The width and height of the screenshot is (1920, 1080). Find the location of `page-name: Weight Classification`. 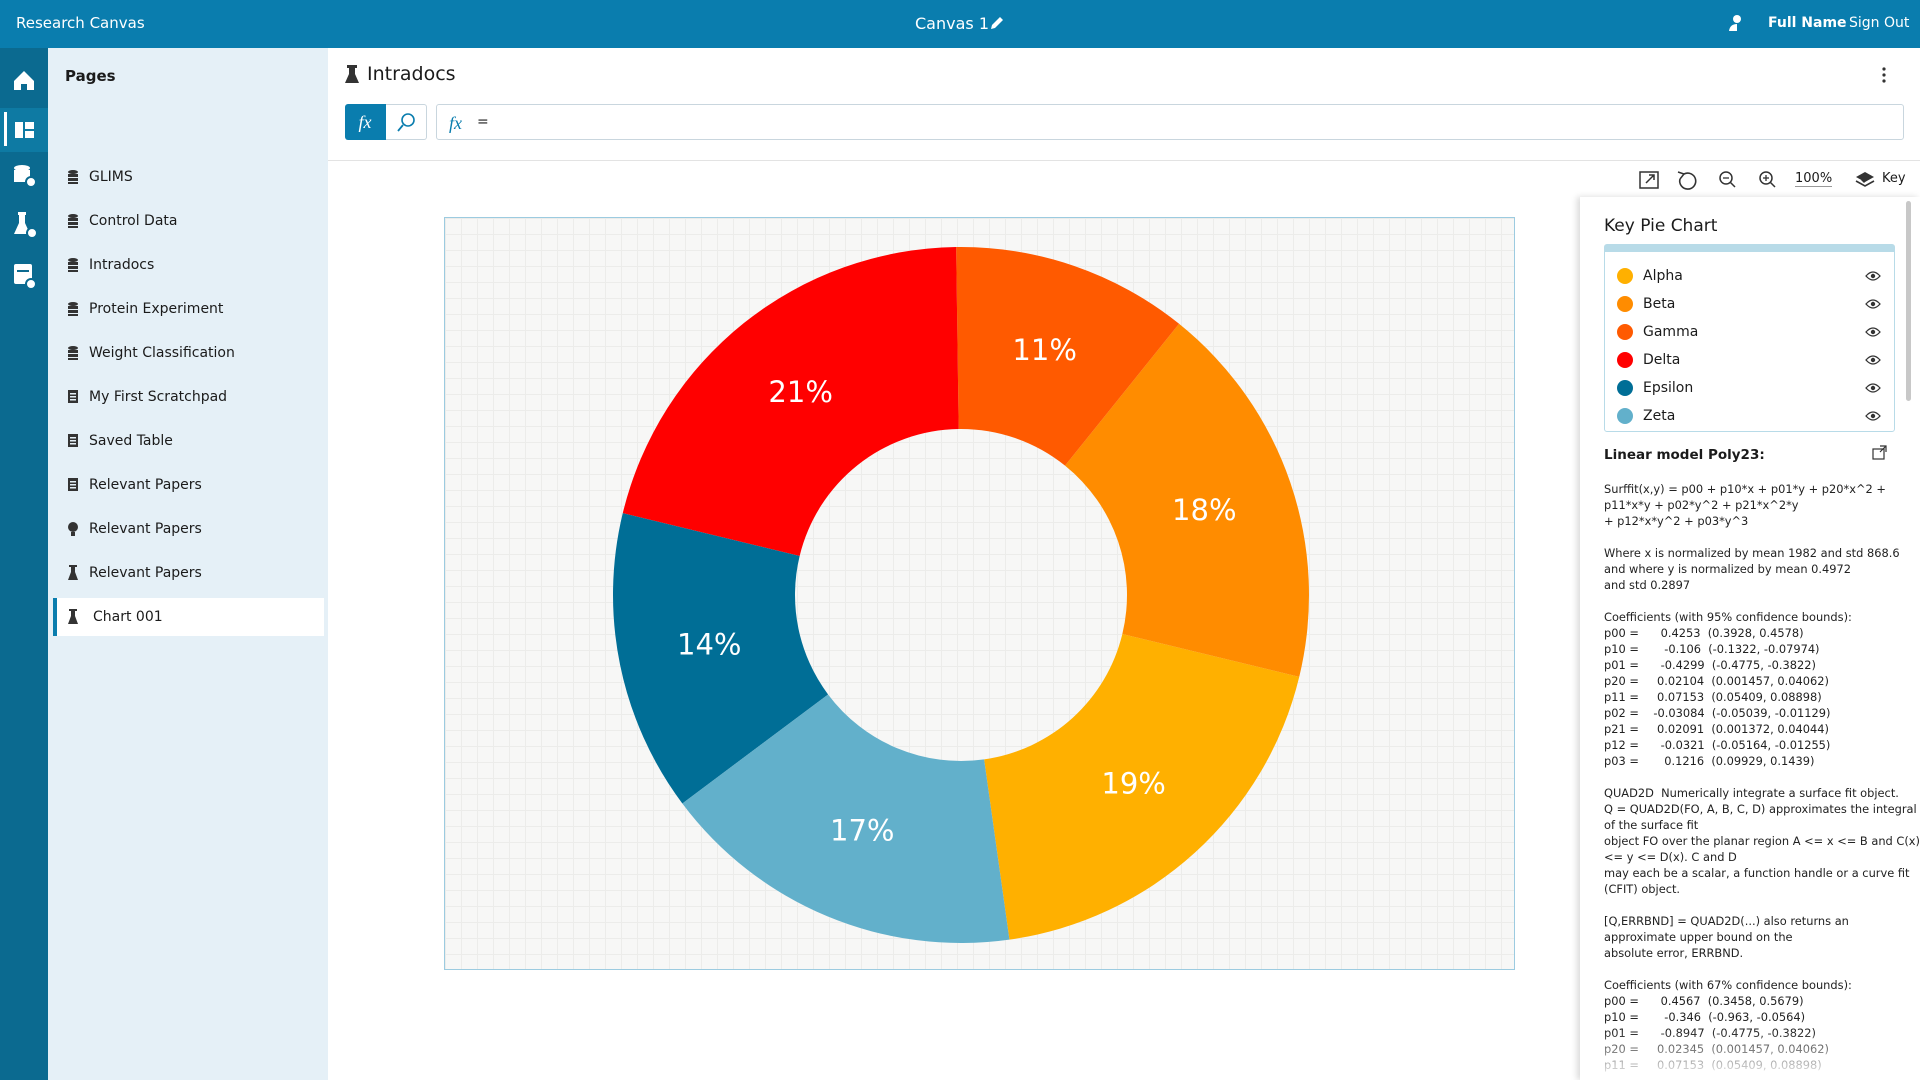

page-name: Weight Classification is located at coordinates (162, 353).